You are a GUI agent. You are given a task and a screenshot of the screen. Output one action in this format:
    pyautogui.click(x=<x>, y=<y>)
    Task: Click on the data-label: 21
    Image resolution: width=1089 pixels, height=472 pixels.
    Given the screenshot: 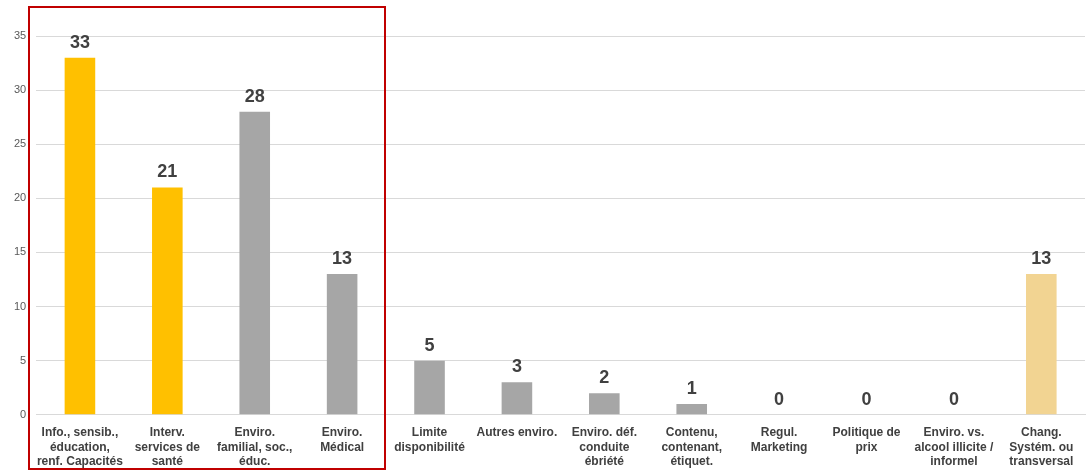 What is the action you would take?
    pyautogui.click(x=167, y=171)
    